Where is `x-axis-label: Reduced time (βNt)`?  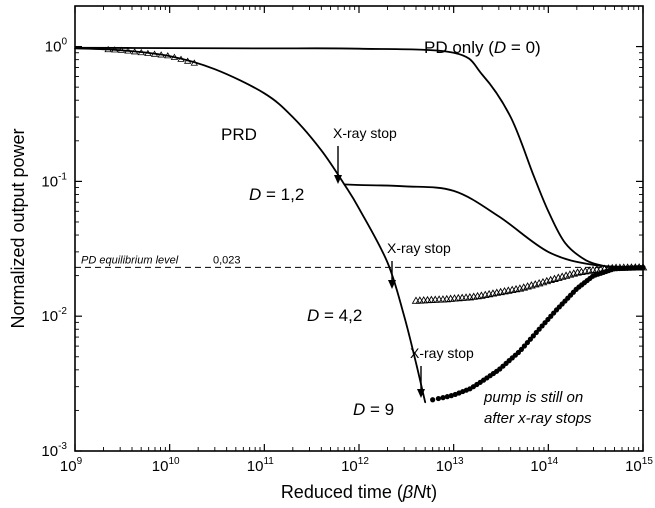
x-axis-label: Reduced time (βNt) is located at coordinates (359, 492).